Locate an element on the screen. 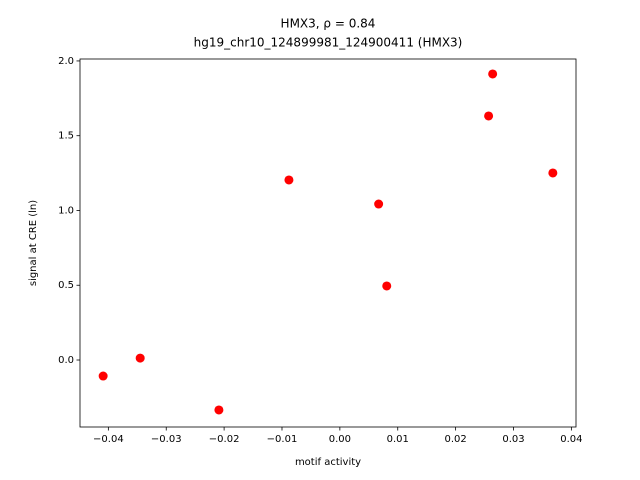  x-tick-label: 0.03 is located at coordinates (513, 439).